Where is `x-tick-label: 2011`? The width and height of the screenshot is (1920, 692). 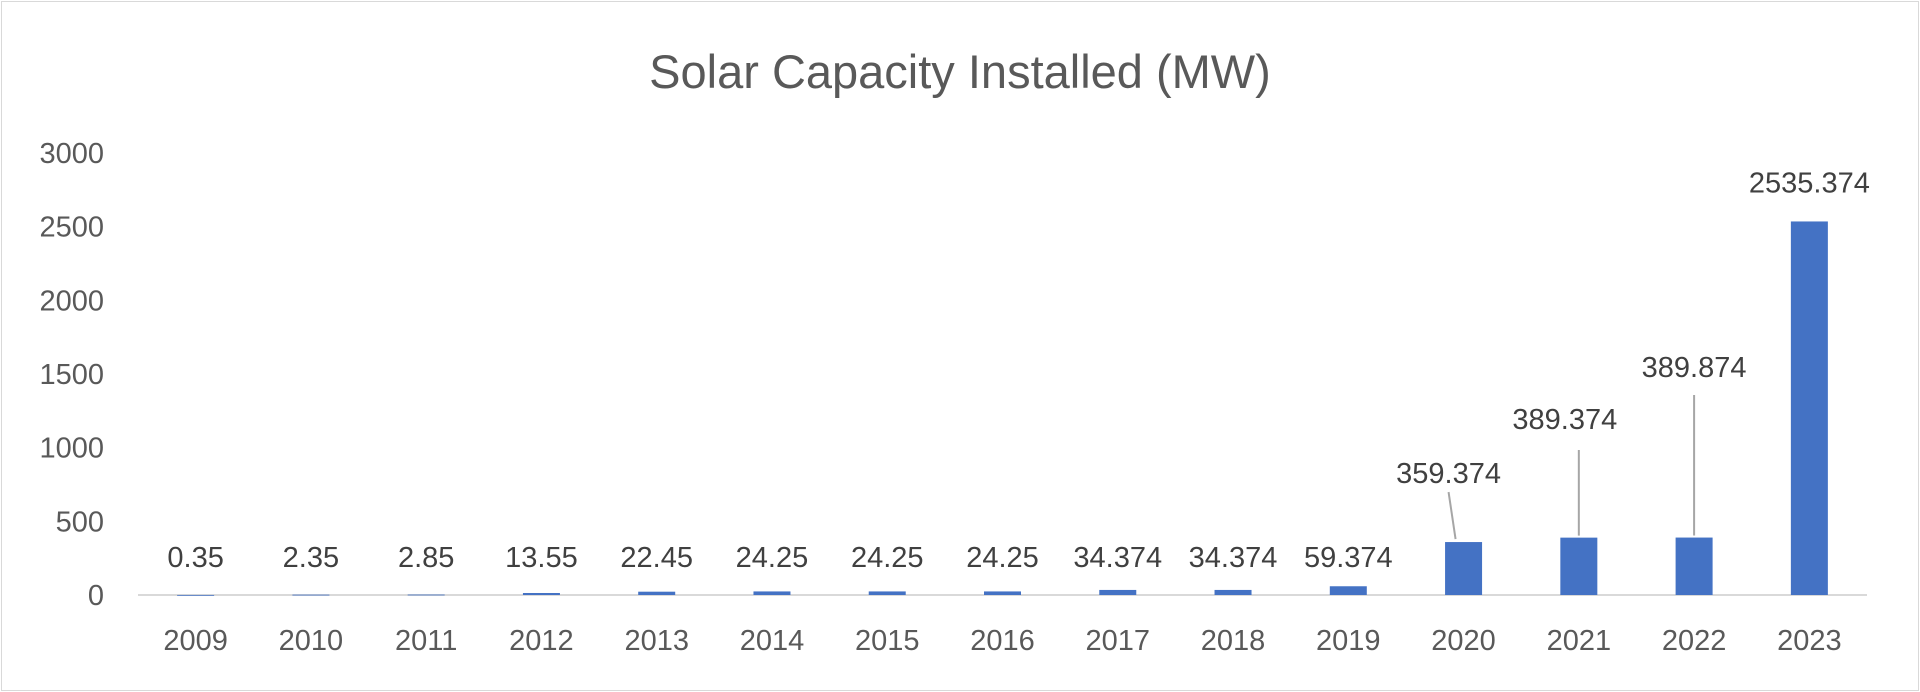
x-tick-label: 2011 is located at coordinates (426, 641).